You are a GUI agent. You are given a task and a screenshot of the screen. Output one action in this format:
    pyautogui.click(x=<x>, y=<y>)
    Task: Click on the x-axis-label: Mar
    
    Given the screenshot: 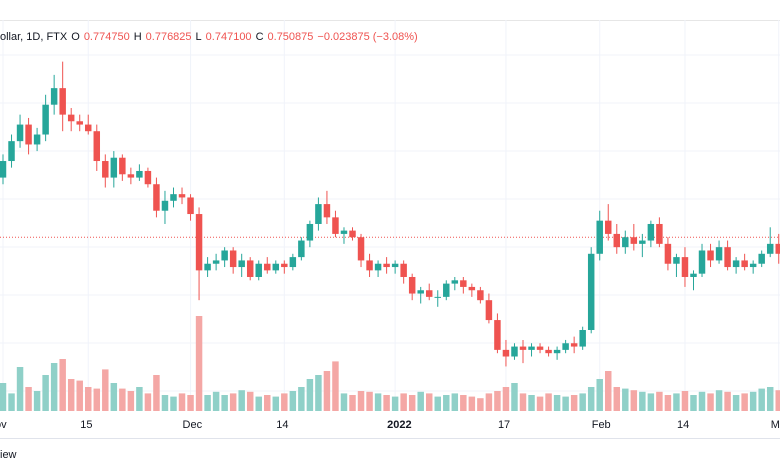 What is the action you would take?
    pyautogui.click(x=775, y=425)
    